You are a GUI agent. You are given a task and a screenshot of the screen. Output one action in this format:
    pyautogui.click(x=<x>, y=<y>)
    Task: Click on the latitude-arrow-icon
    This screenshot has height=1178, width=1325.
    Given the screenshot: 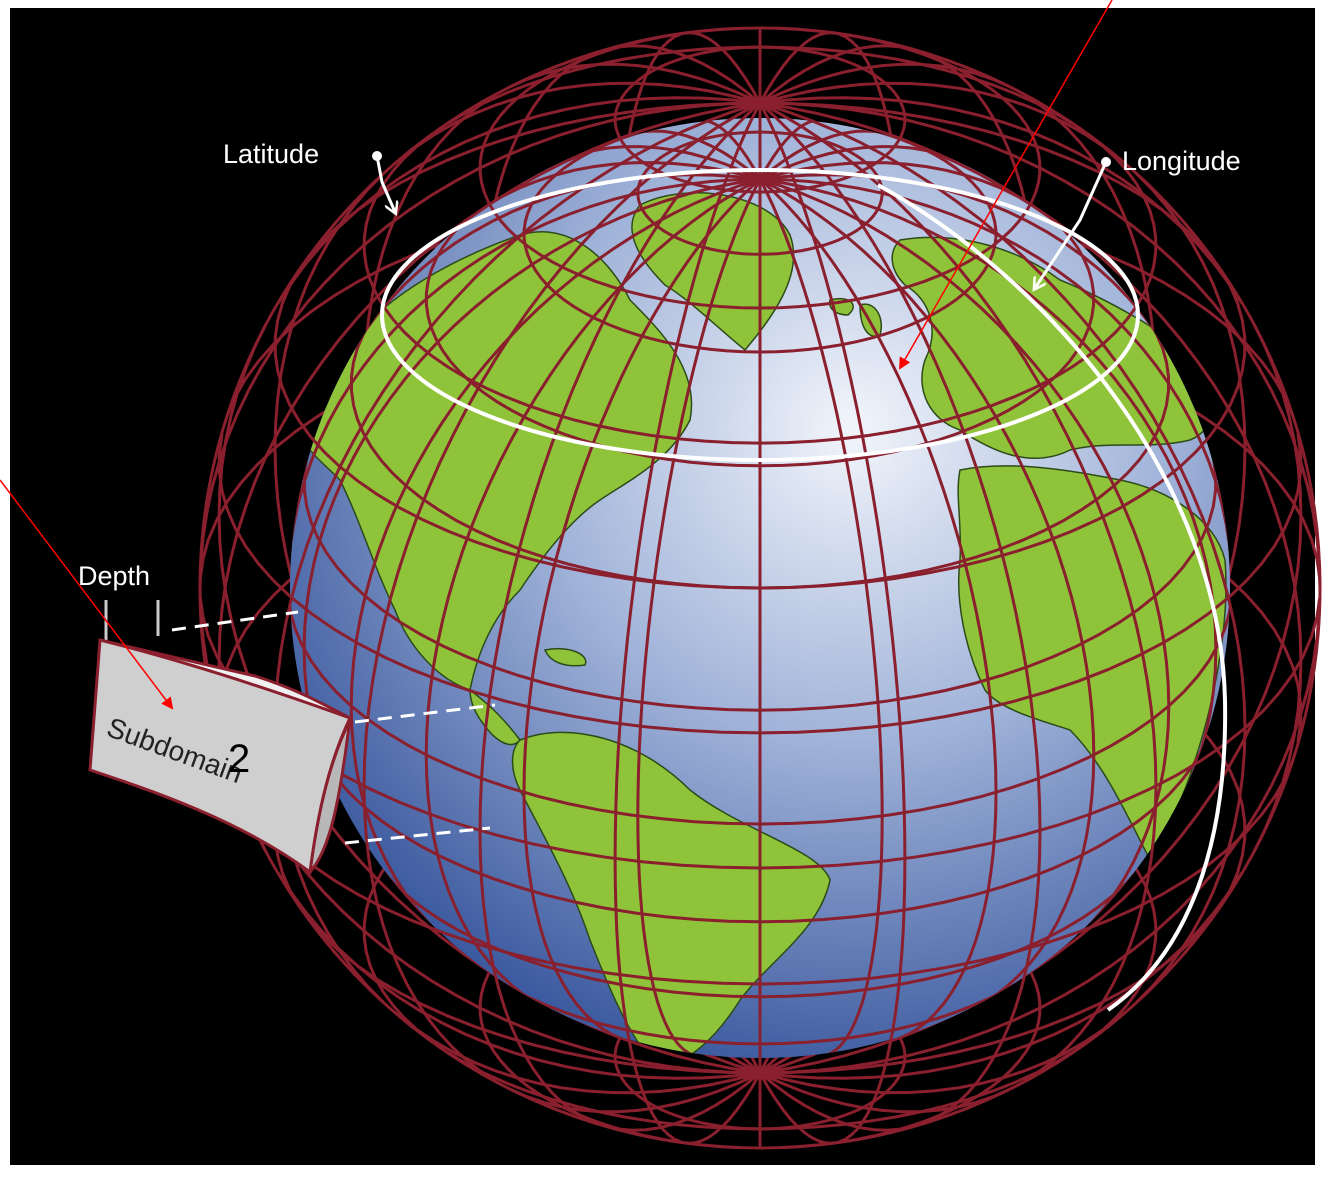 What is the action you would take?
    pyautogui.click(x=385, y=183)
    